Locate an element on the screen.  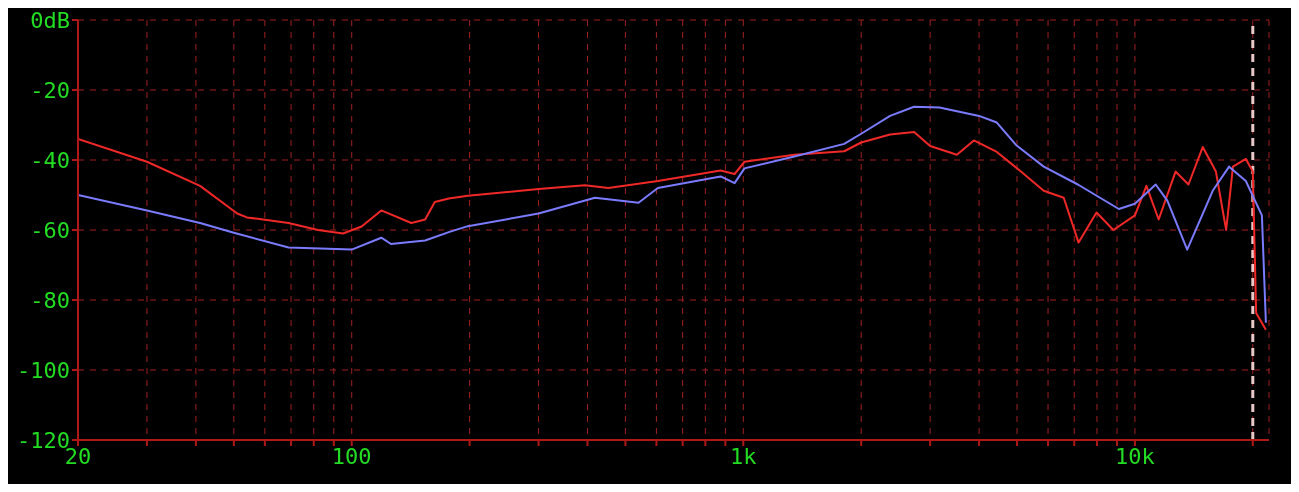
y-tick-label: -60 is located at coordinates (50, 230).